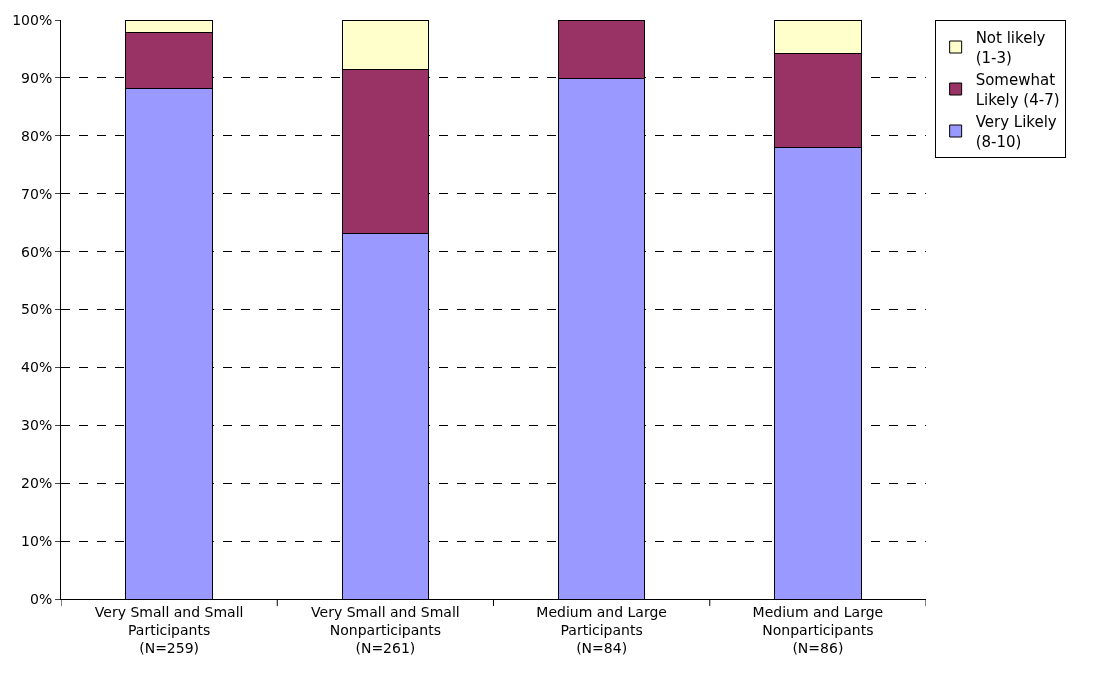 The height and width of the screenshot is (687, 1096). What do you see at coordinates (37, 367) in the screenshot?
I see `y-tick-label: 40%` at bounding box center [37, 367].